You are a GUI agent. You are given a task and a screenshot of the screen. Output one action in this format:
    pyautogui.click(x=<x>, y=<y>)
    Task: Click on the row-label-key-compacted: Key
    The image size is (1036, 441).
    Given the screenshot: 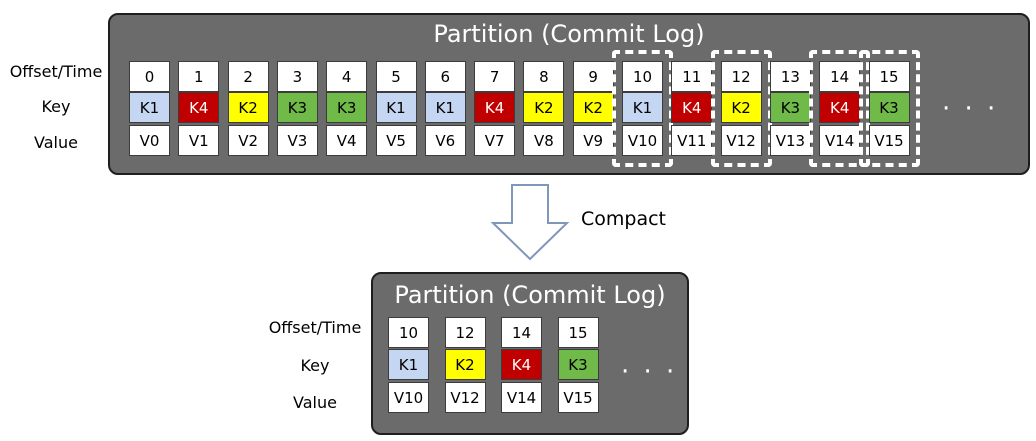 What is the action you would take?
    pyautogui.click(x=315, y=365)
    